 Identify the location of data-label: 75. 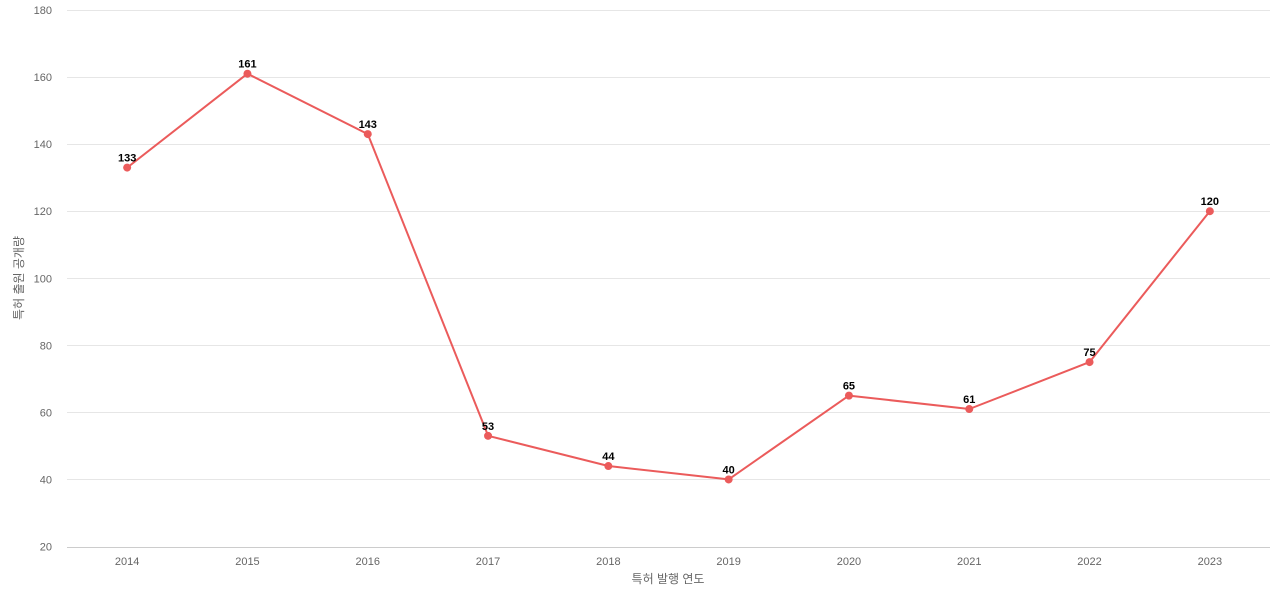
(1089, 353).